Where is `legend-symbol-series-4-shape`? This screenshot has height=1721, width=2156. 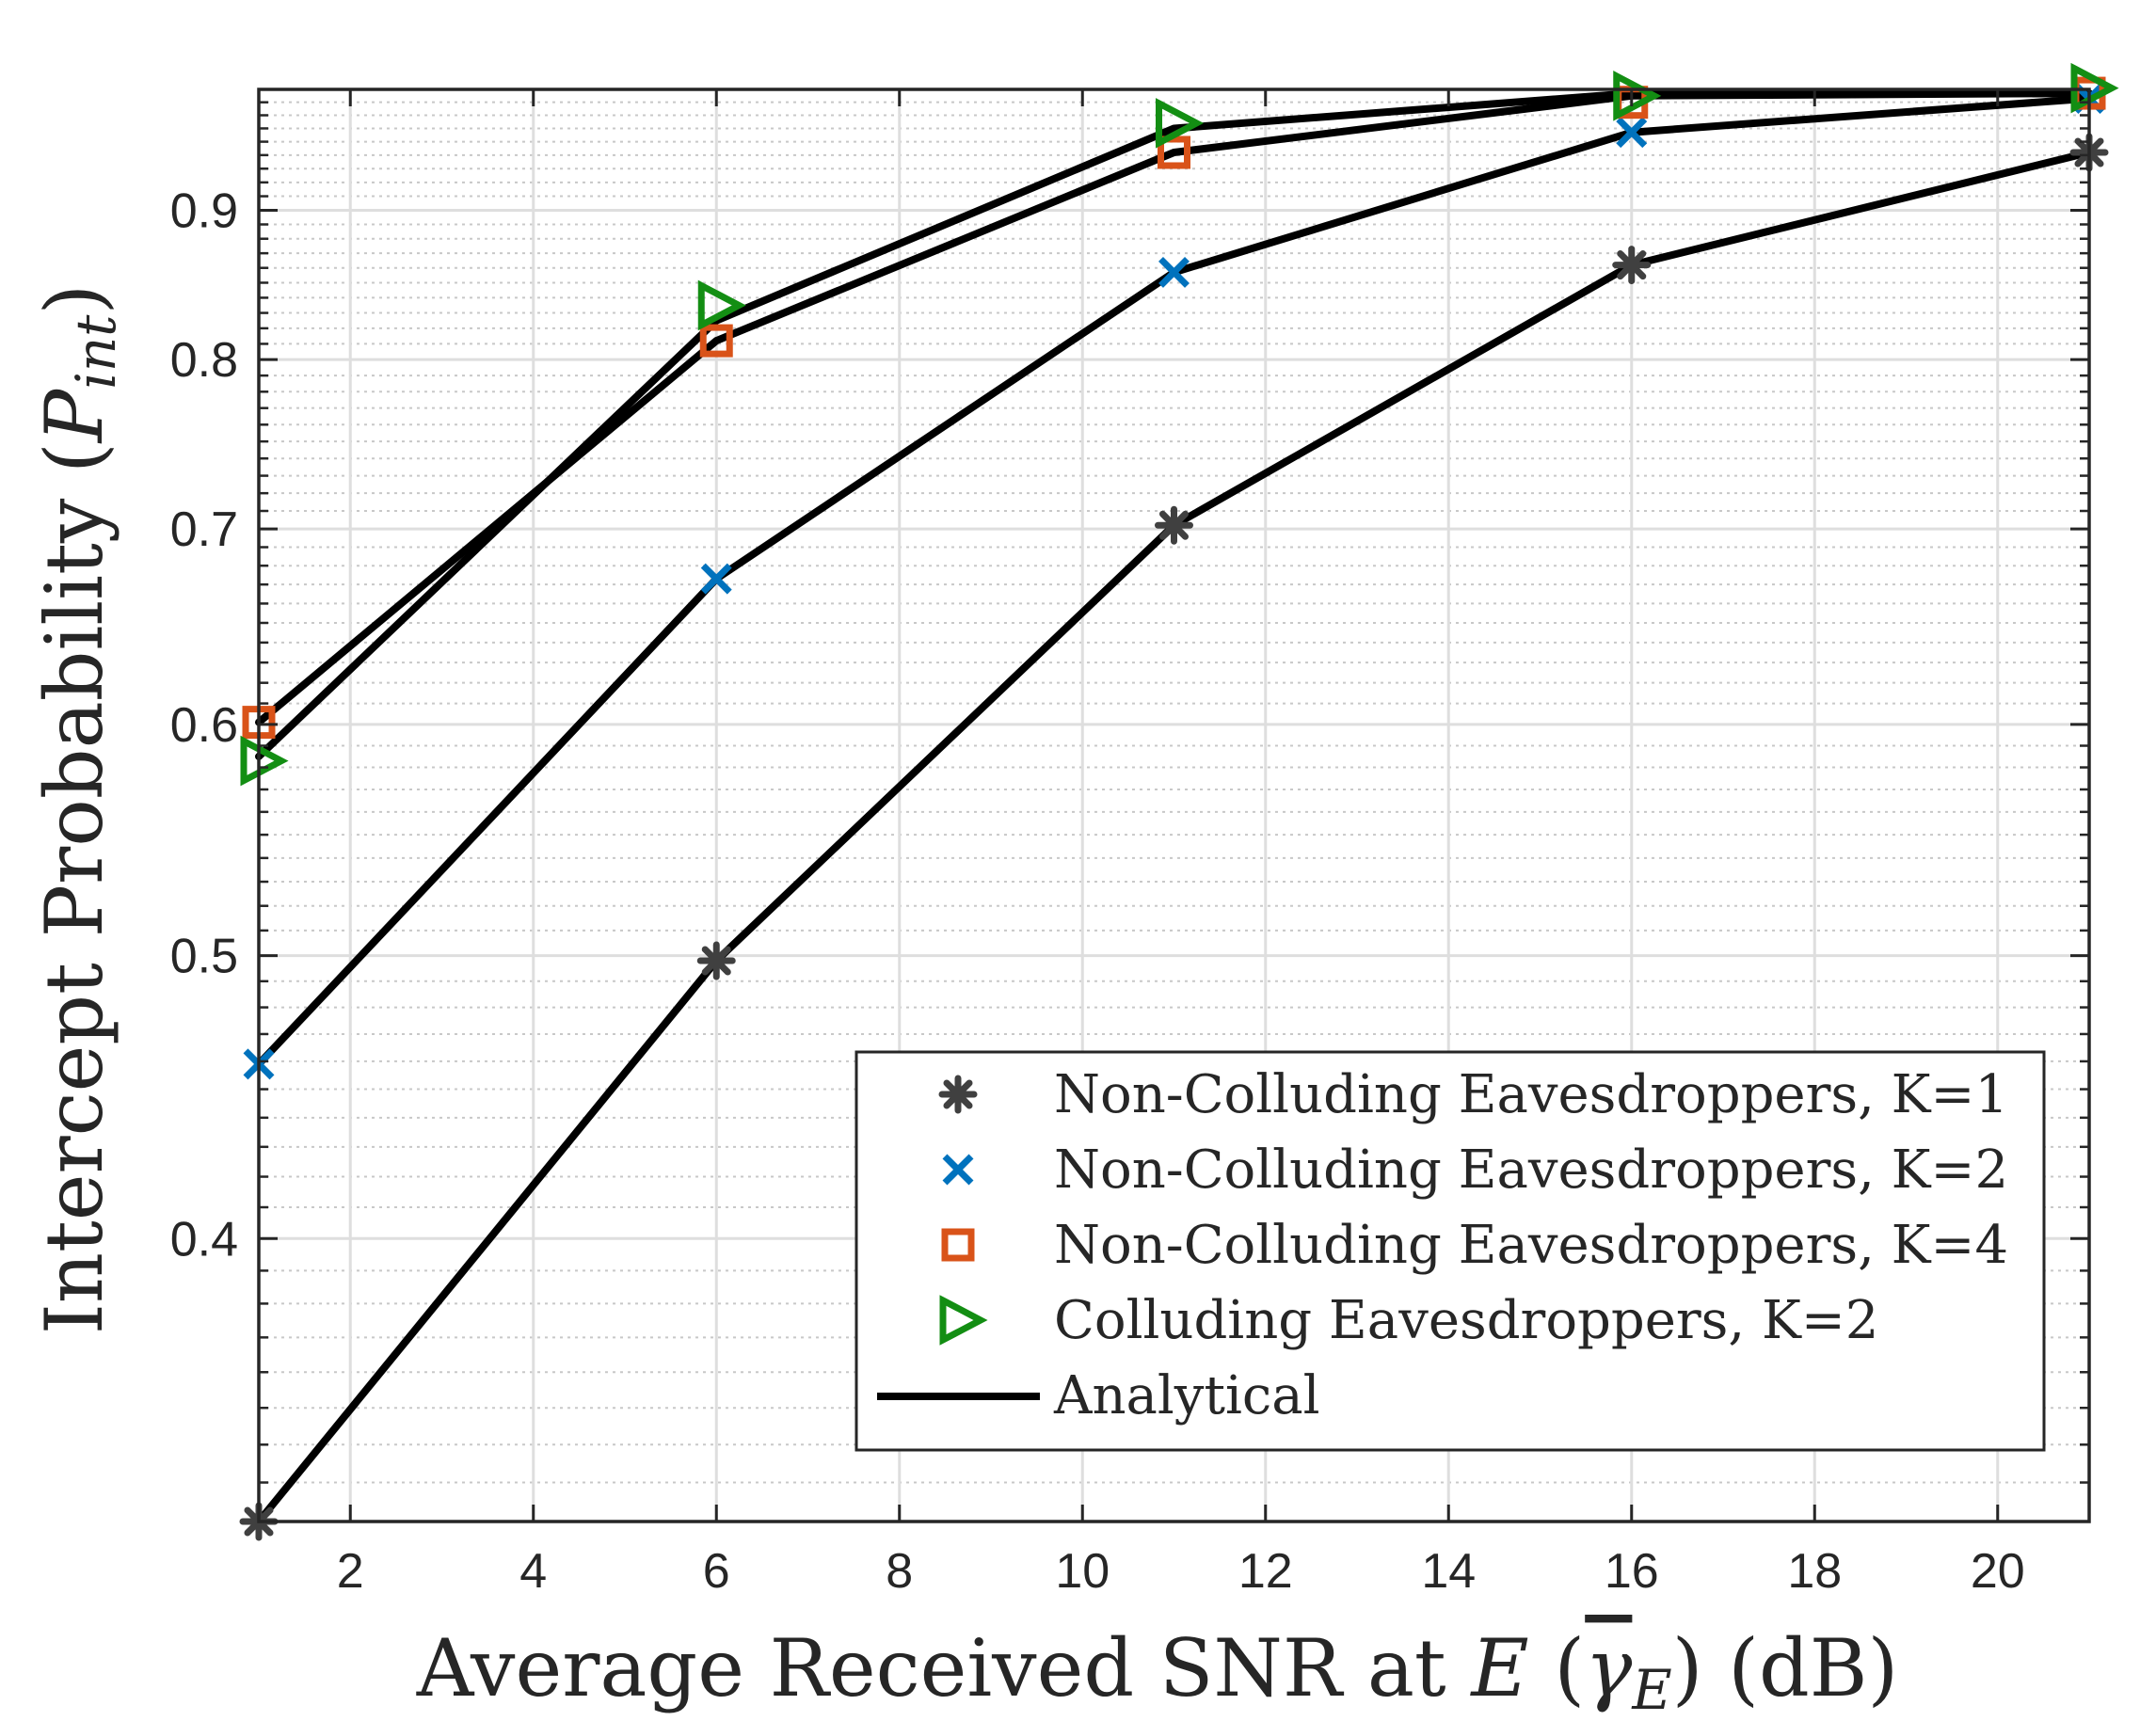
legend-symbol-series-4-shape is located at coordinates (963, 1320).